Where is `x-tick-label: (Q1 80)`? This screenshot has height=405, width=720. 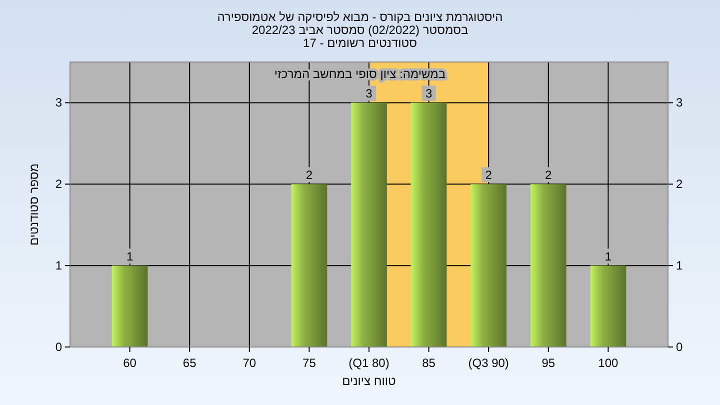 x-tick-label: (Q1 80) is located at coordinates (369, 363).